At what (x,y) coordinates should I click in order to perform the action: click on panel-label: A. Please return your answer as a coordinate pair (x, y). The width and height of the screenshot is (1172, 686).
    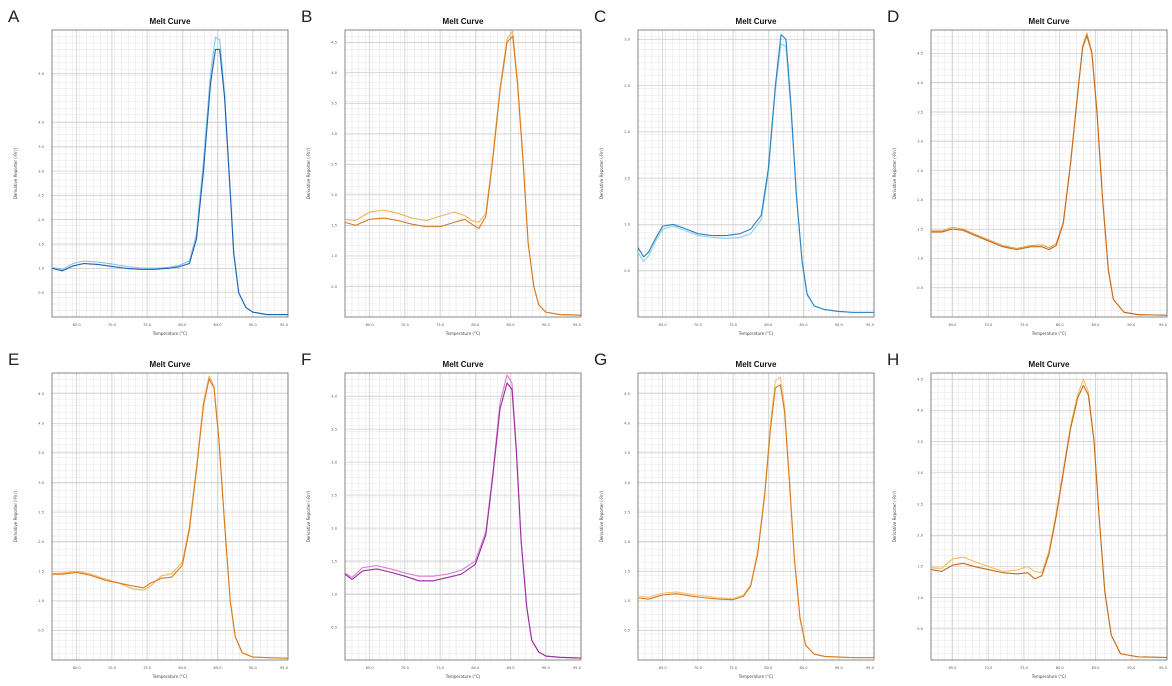
    Looking at the image, I should click on (14, 16).